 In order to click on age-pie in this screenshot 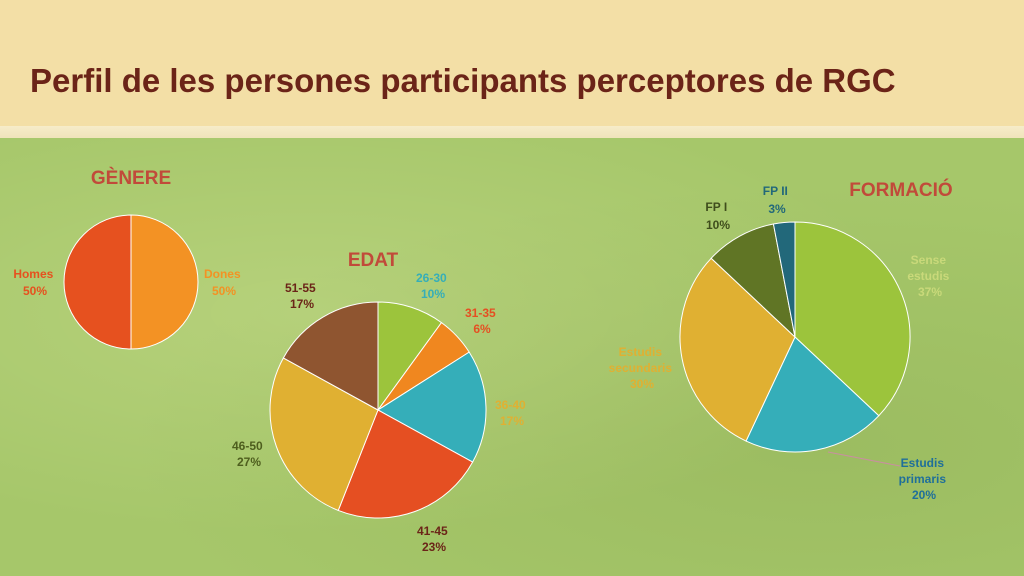, I will do `click(378, 410)`.